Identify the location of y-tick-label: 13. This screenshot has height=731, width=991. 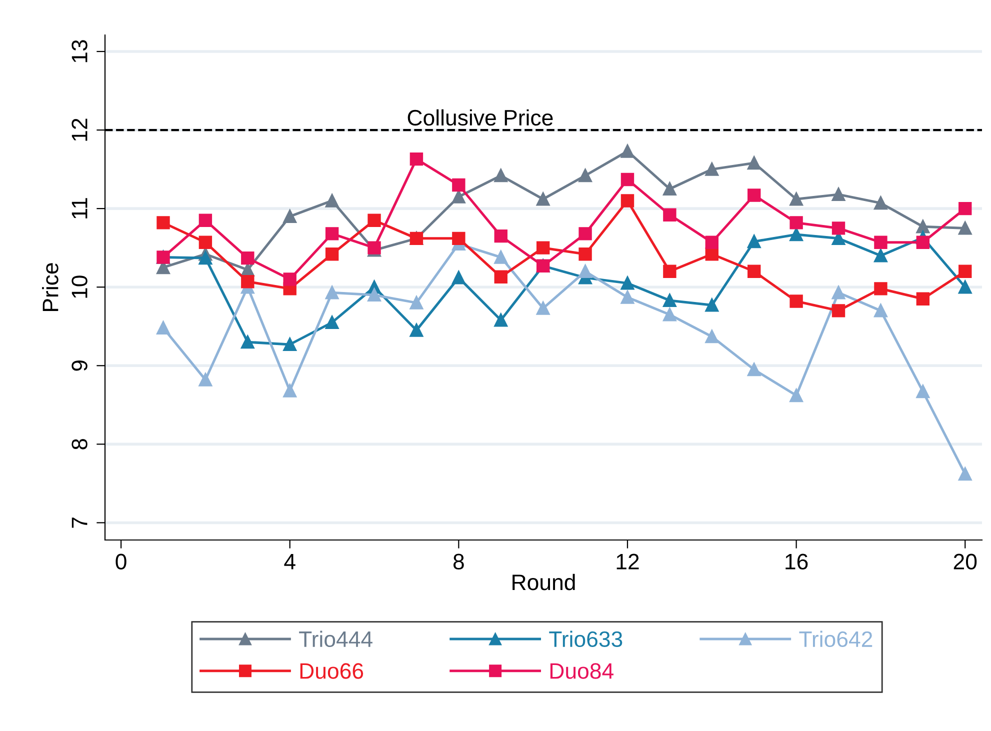
(80, 51).